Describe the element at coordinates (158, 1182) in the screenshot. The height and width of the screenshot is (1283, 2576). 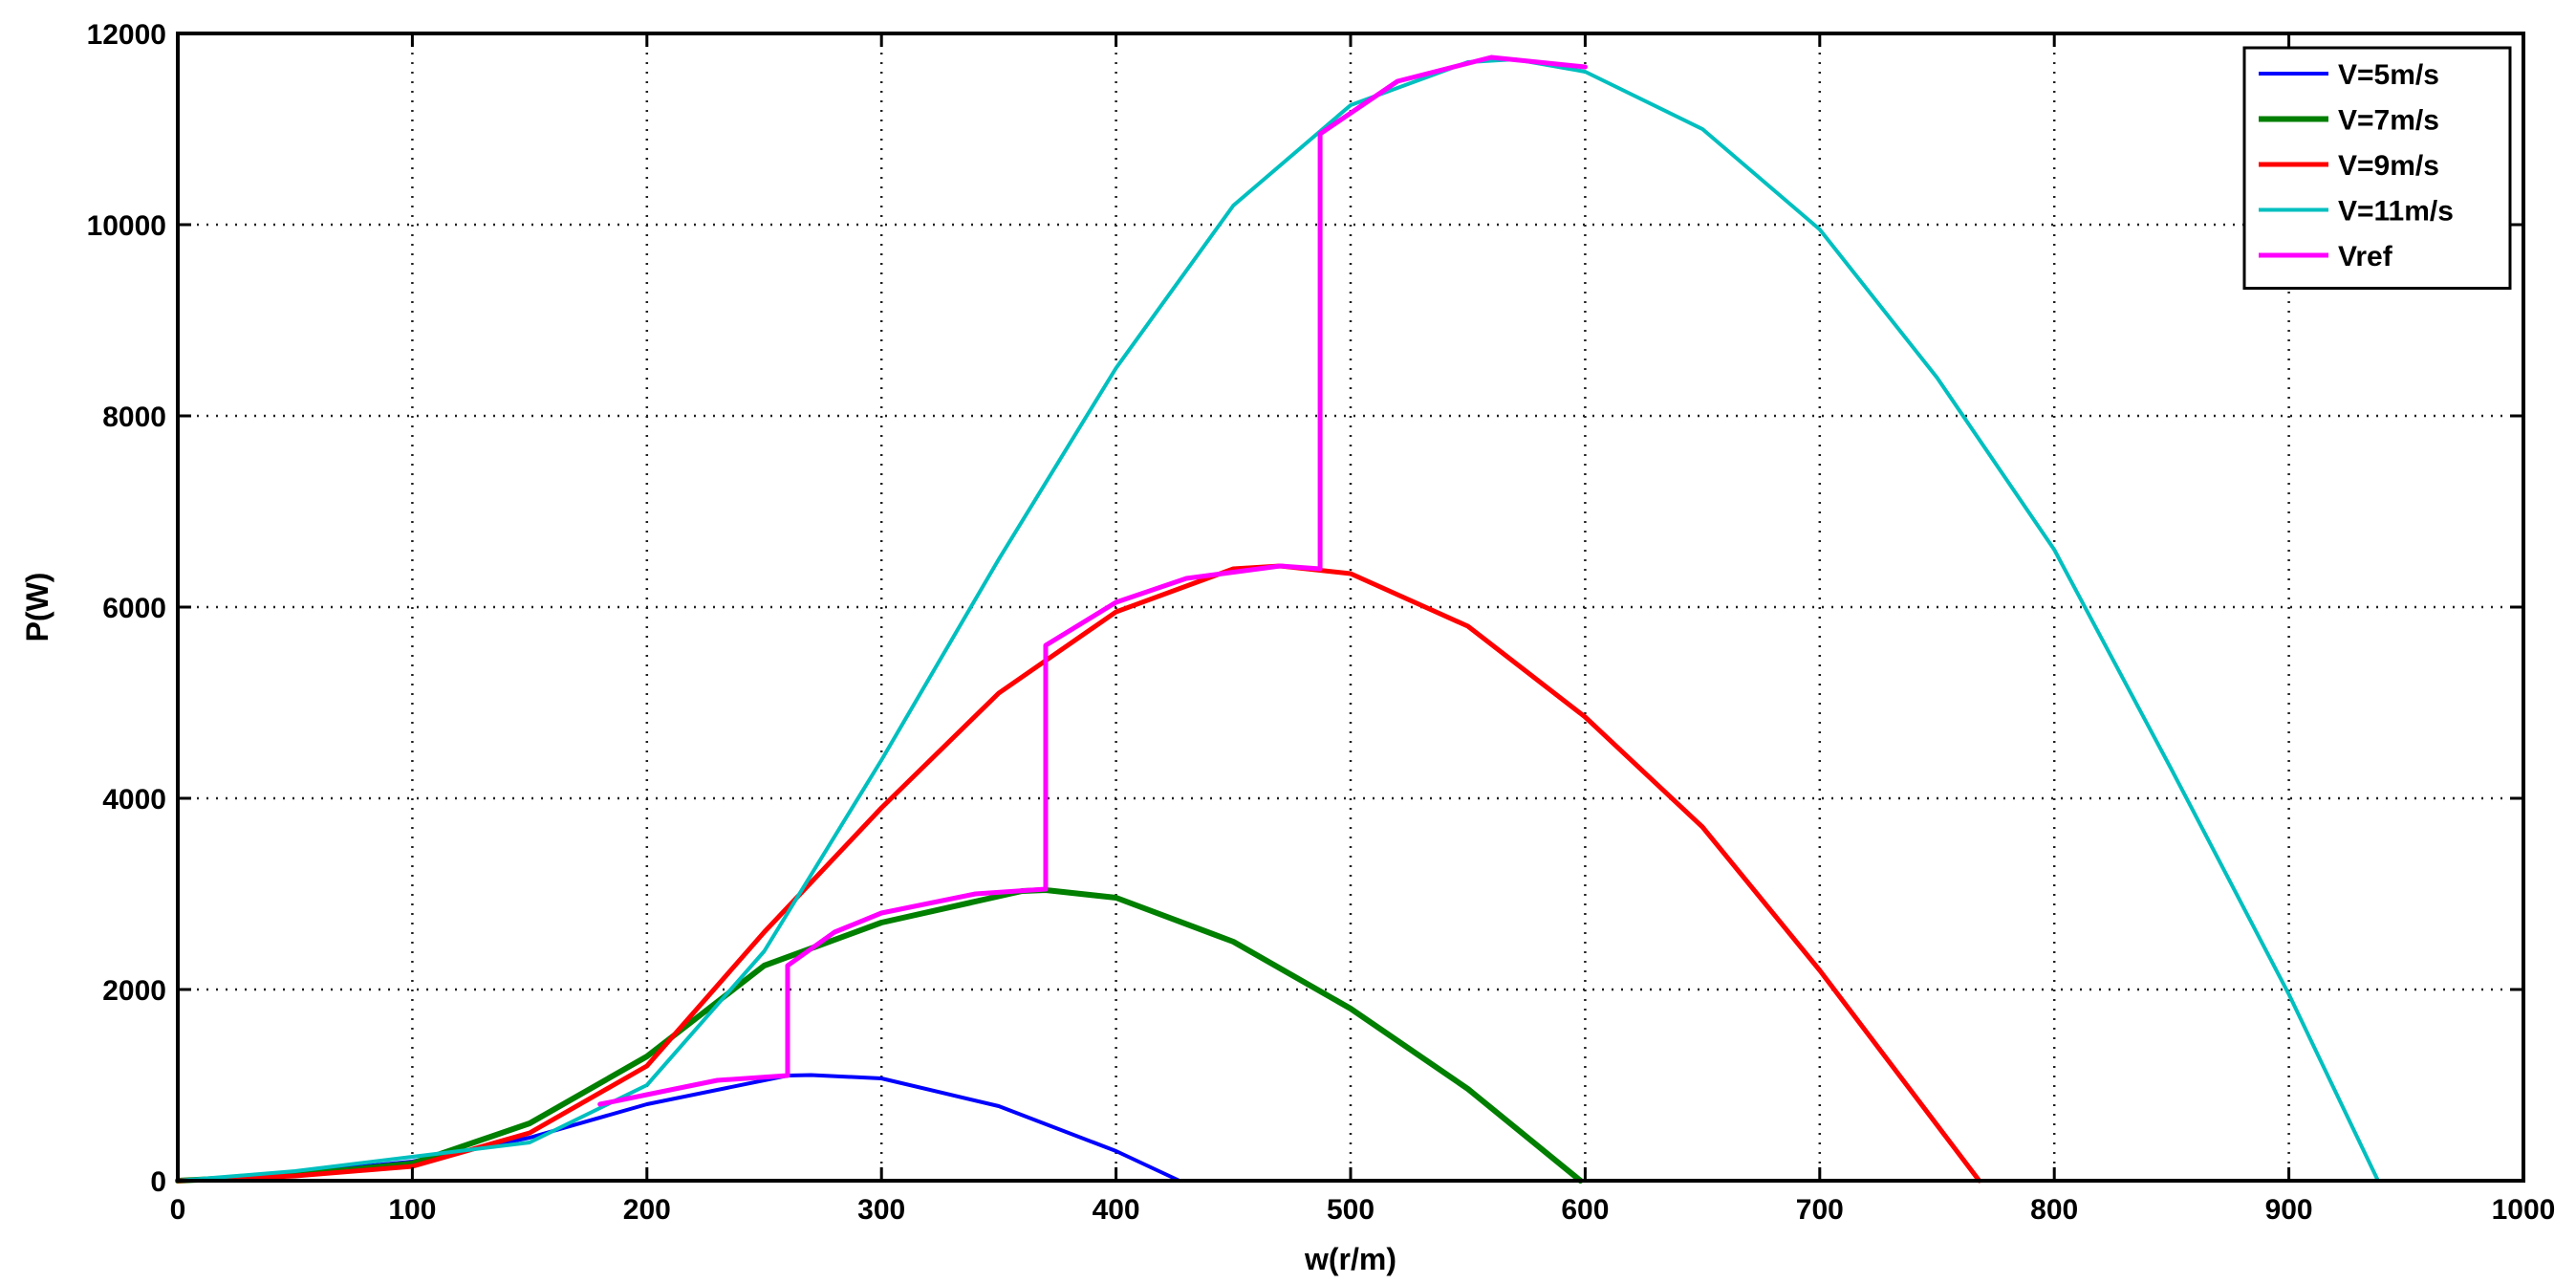
I see `y-tick-label: 0` at that location.